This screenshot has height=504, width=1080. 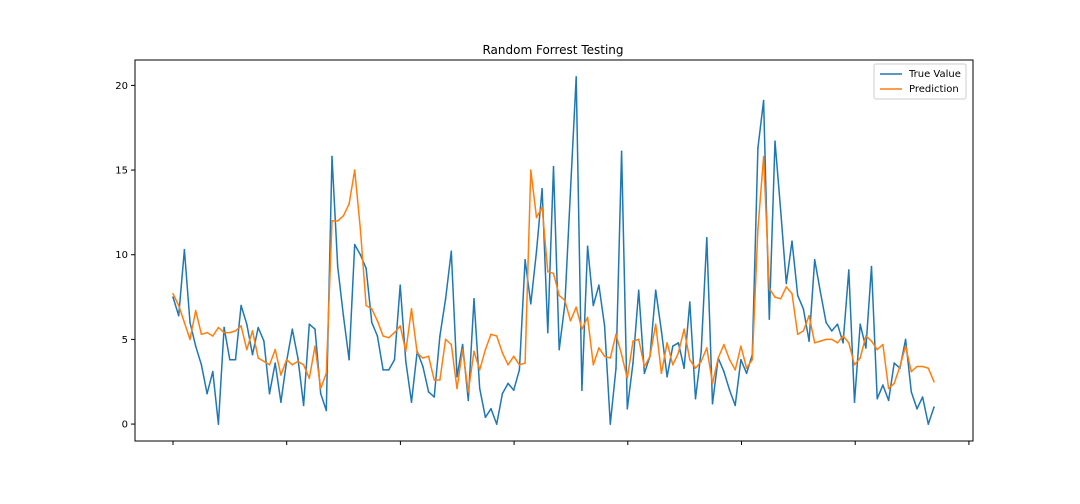 What do you see at coordinates (552, 50) in the screenshot?
I see `chart-title: Random Forrest Testing` at bounding box center [552, 50].